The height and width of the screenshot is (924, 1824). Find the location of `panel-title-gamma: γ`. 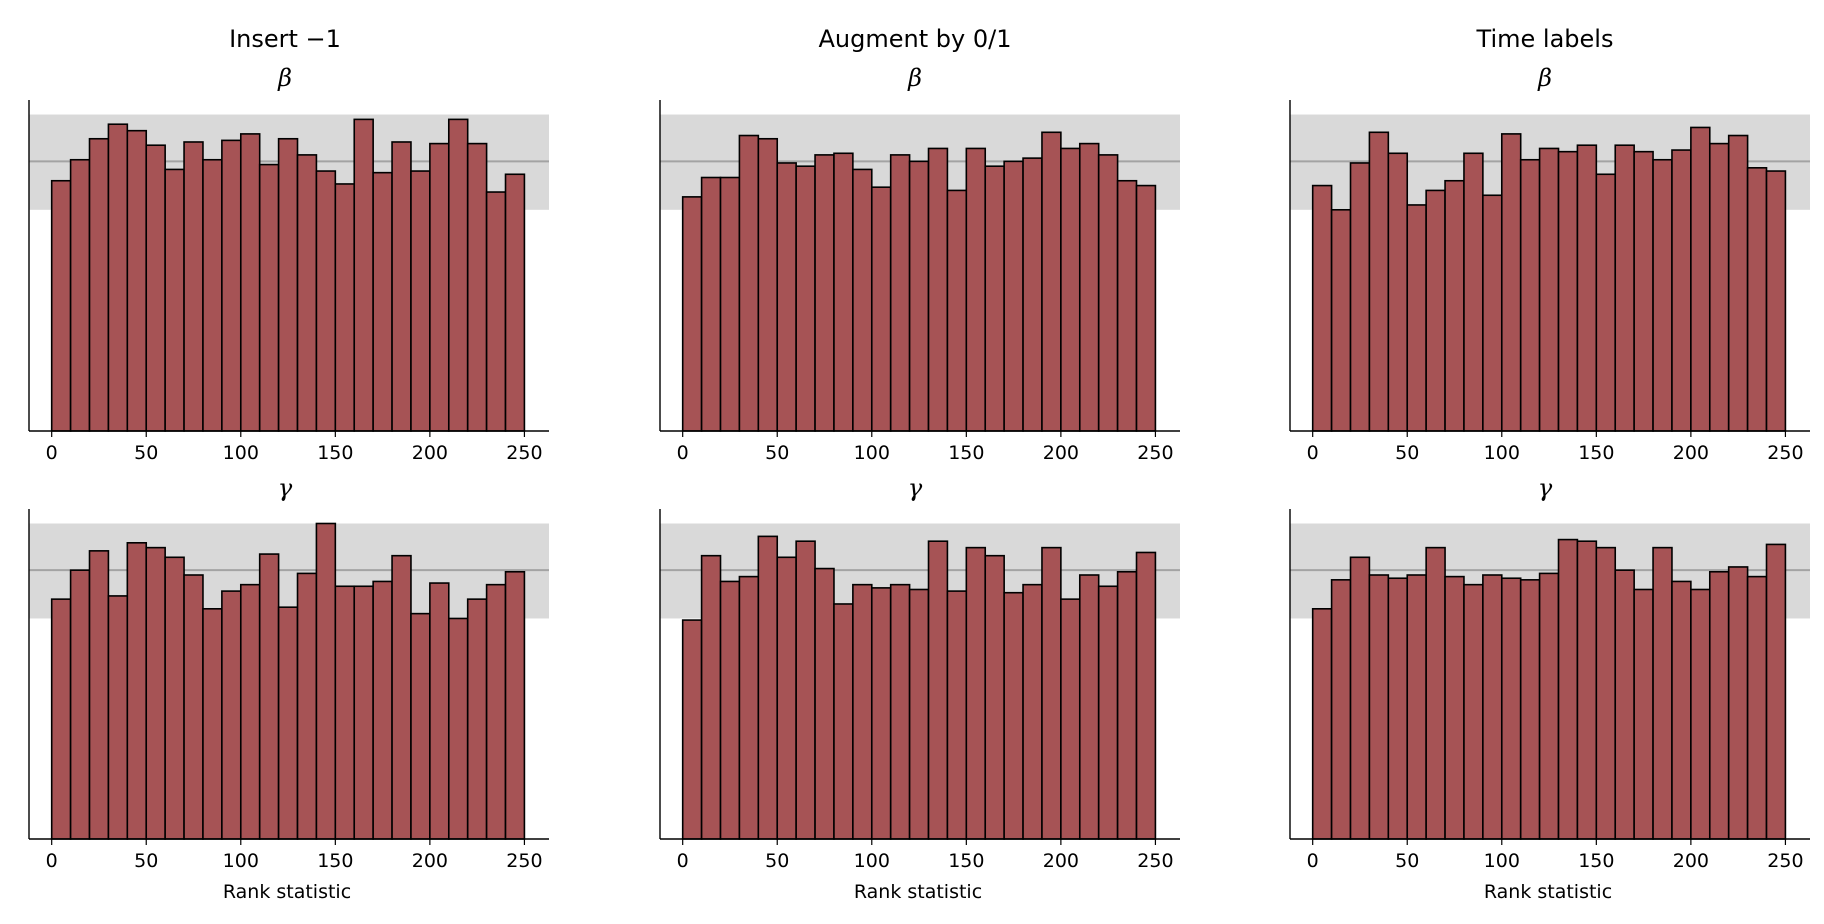

panel-title-gamma: γ is located at coordinates (285, 488).